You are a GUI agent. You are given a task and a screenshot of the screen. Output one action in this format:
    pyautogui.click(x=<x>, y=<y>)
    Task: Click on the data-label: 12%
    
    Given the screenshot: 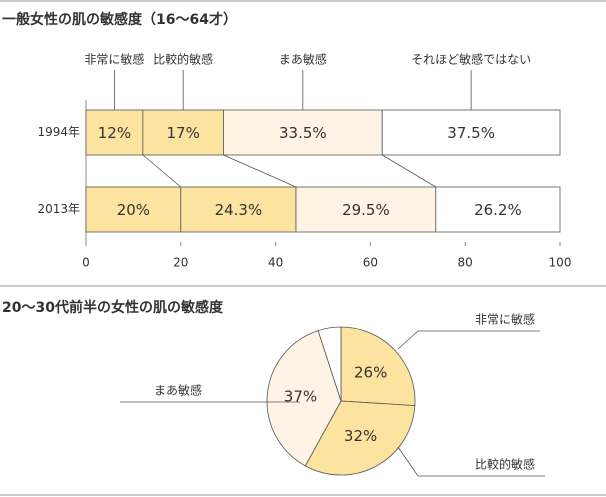 What is the action you would take?
    pyautogui.click(x=114, y=133)
    